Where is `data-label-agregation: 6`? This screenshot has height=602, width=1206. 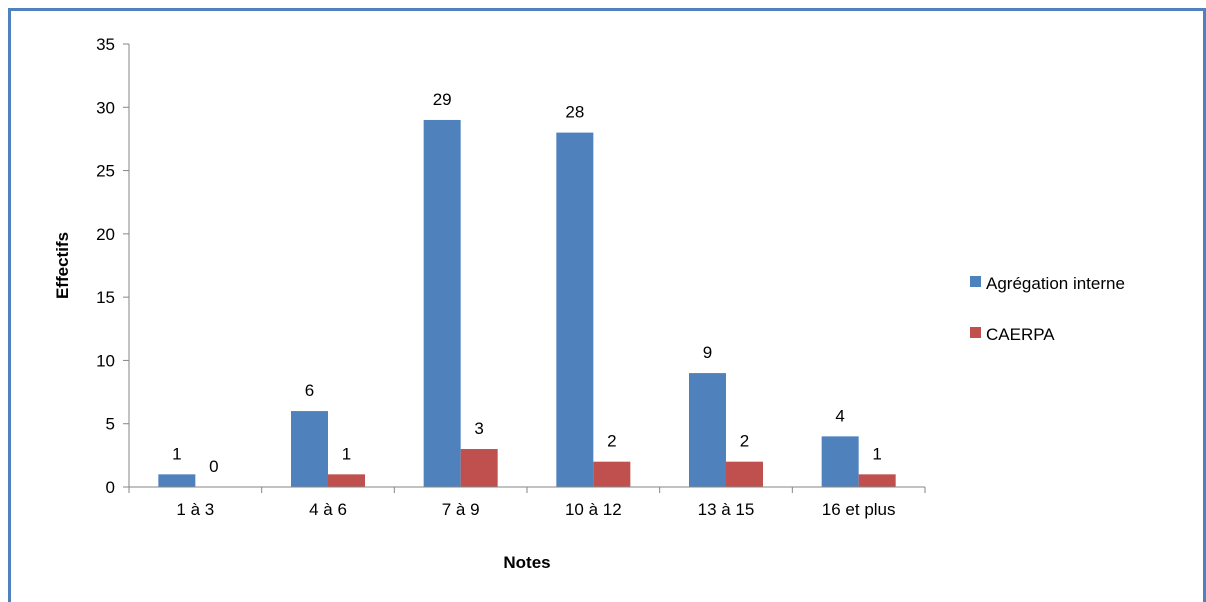
data-label-agregation: 6 is located at coordinates (309, 390).